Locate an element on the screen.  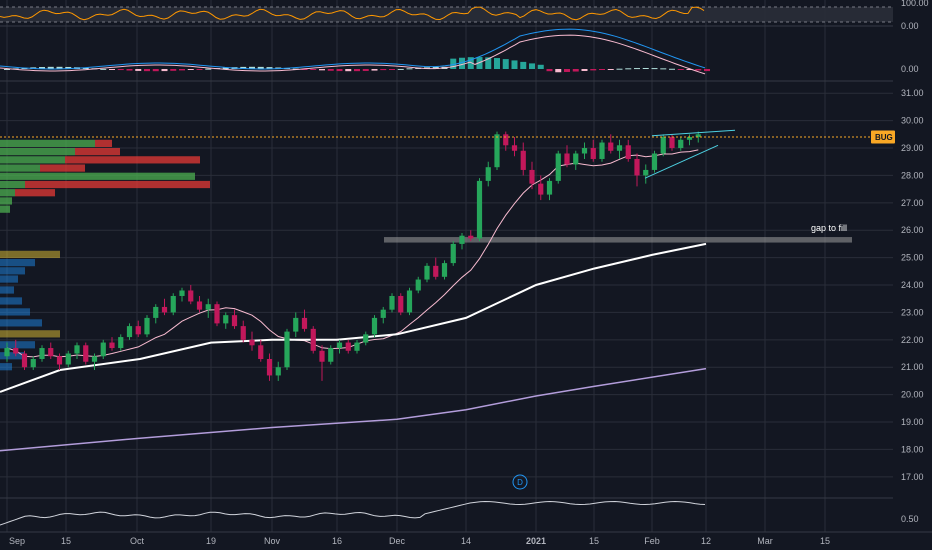
gap-zone is located at coordinates (618, 240).